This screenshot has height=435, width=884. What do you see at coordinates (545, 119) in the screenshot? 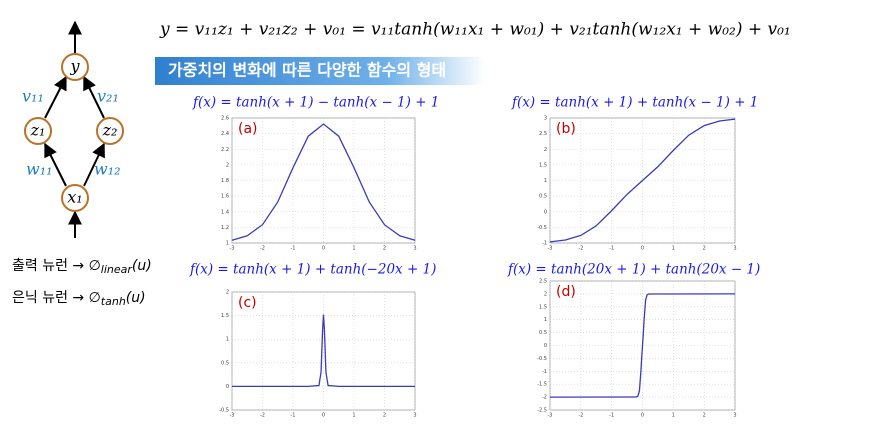
I see `y-tick-label: 3` at bounding box center [545, 119].